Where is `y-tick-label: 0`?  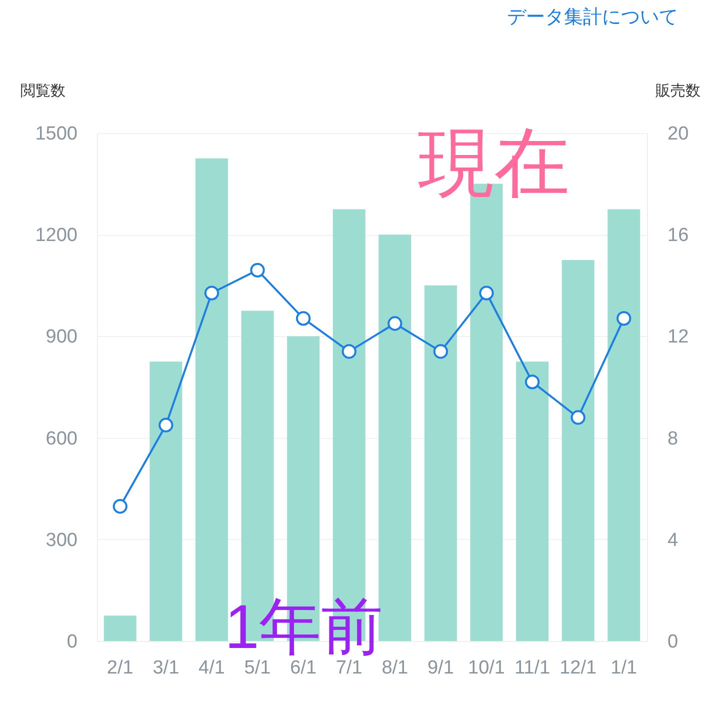 y-tick-label: 0 is located at coordinates (72, 642).